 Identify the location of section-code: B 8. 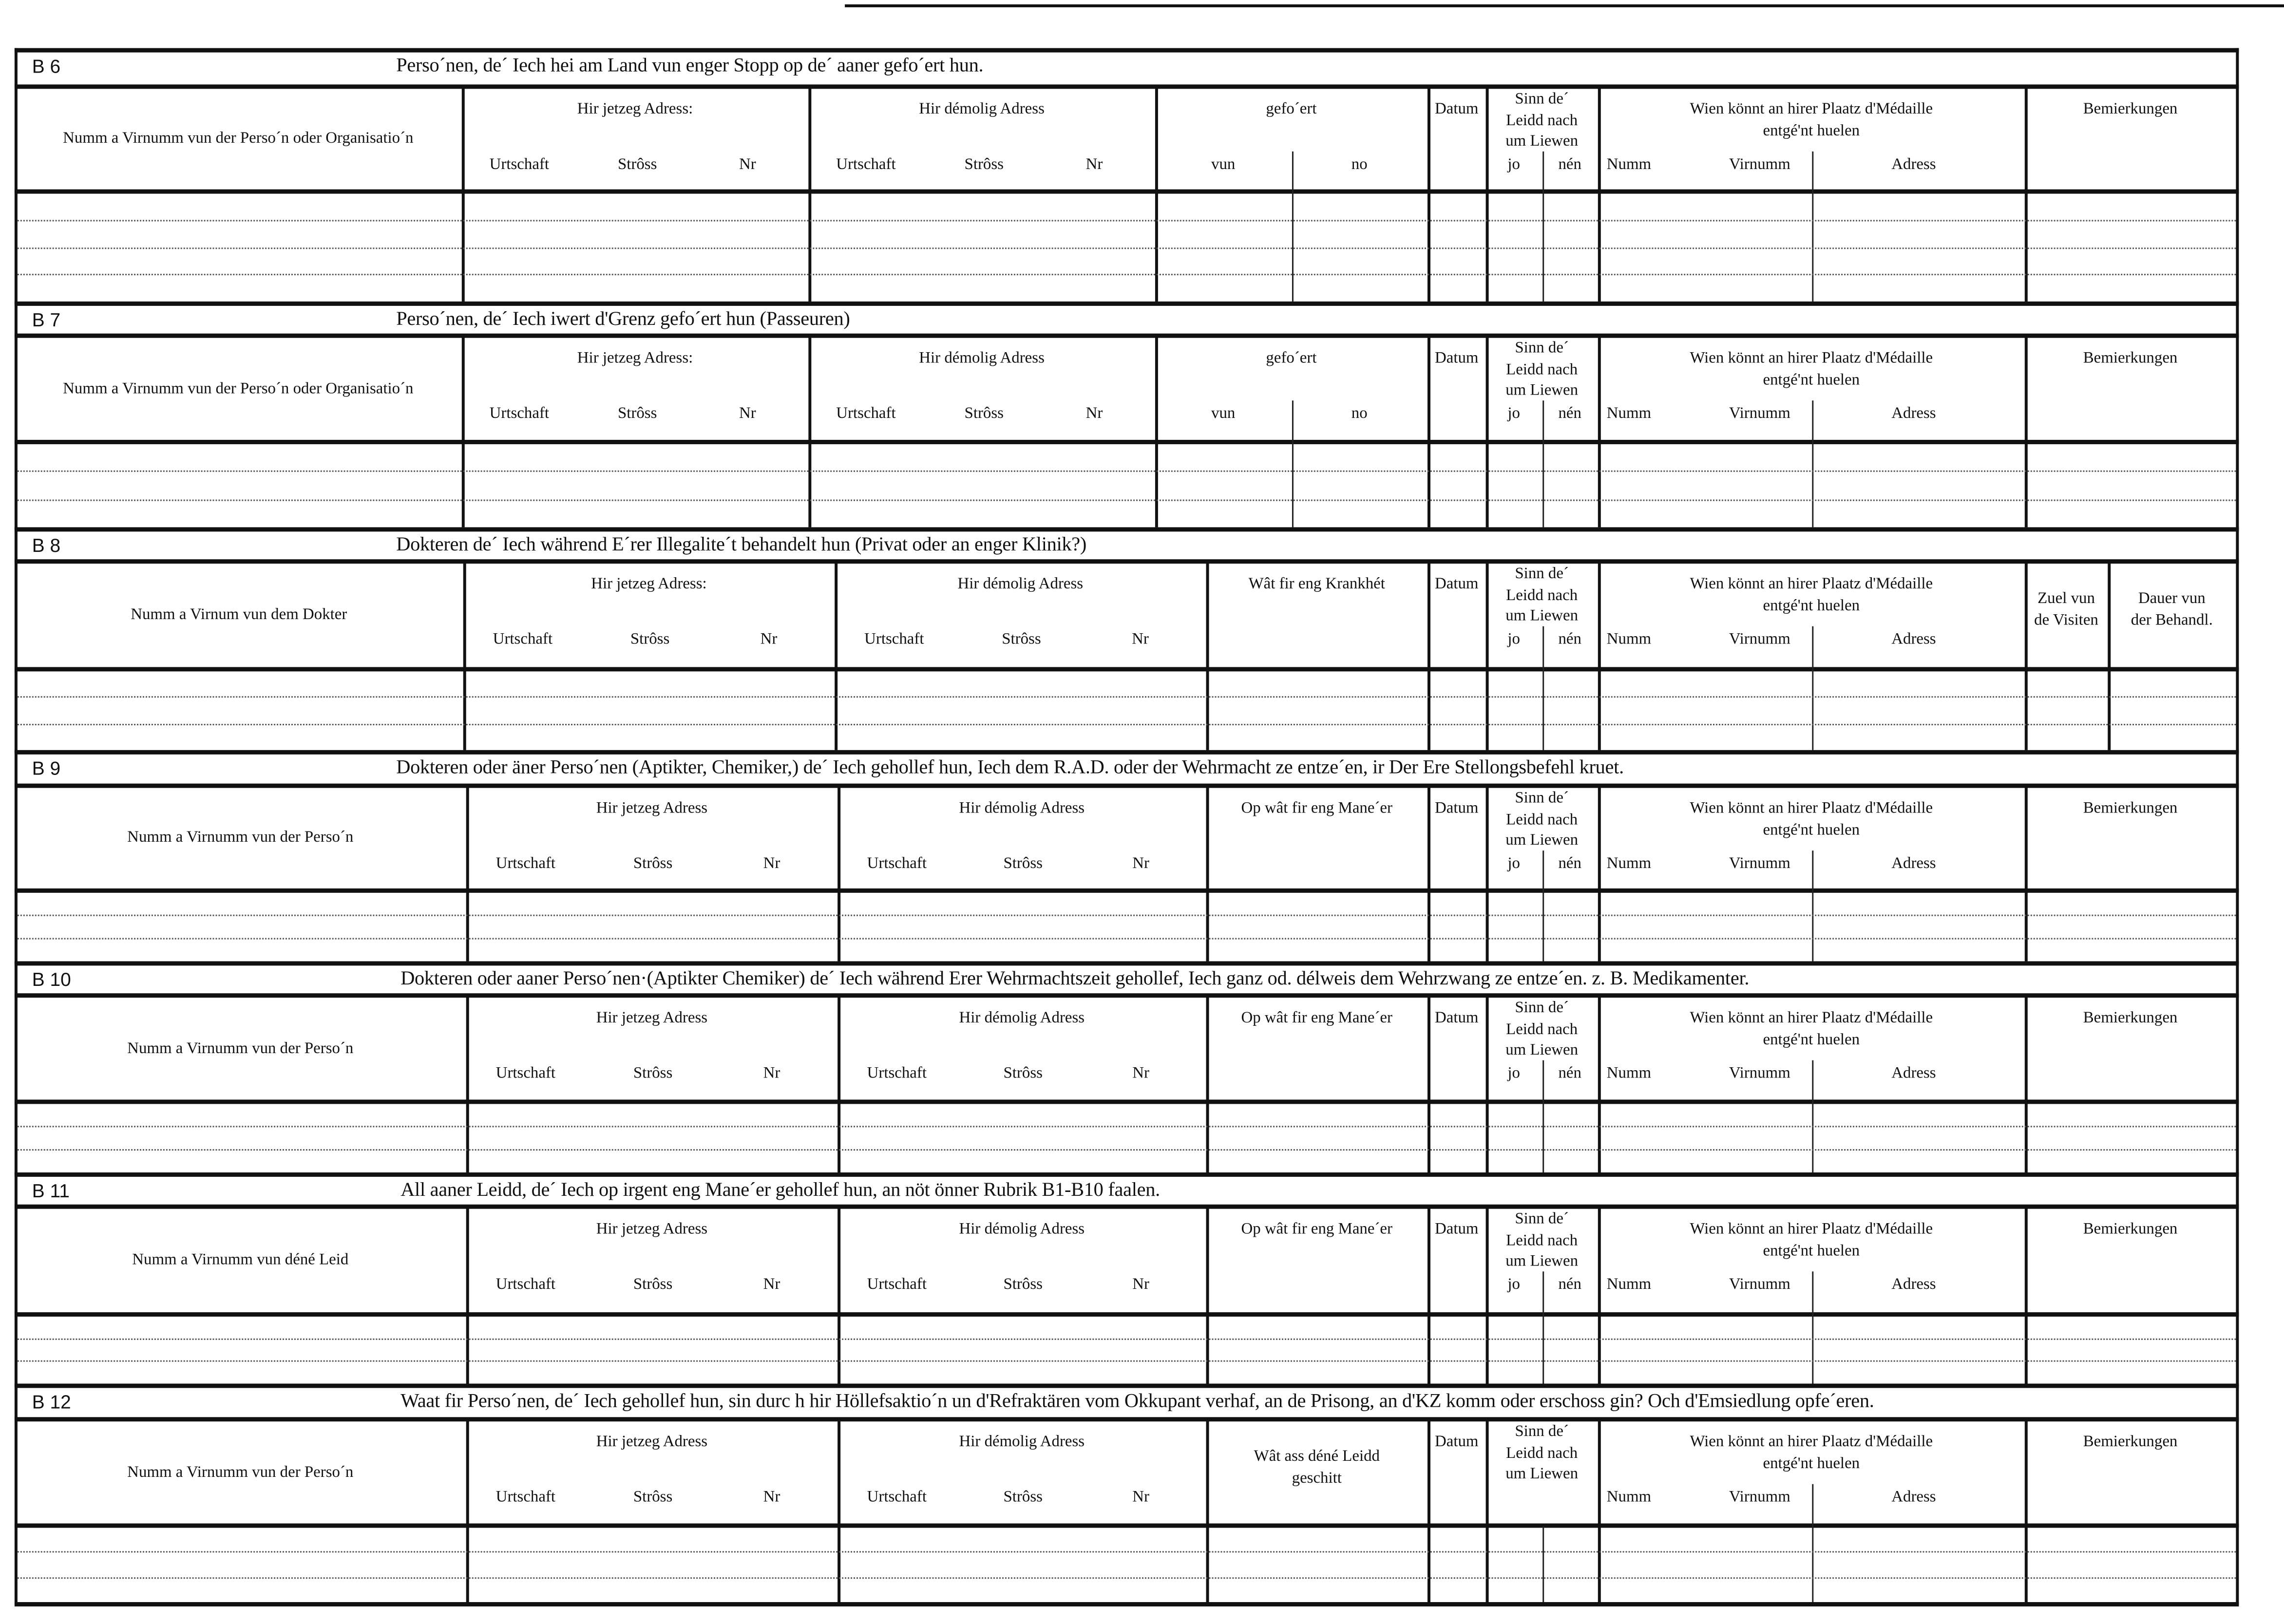
(46, 545).